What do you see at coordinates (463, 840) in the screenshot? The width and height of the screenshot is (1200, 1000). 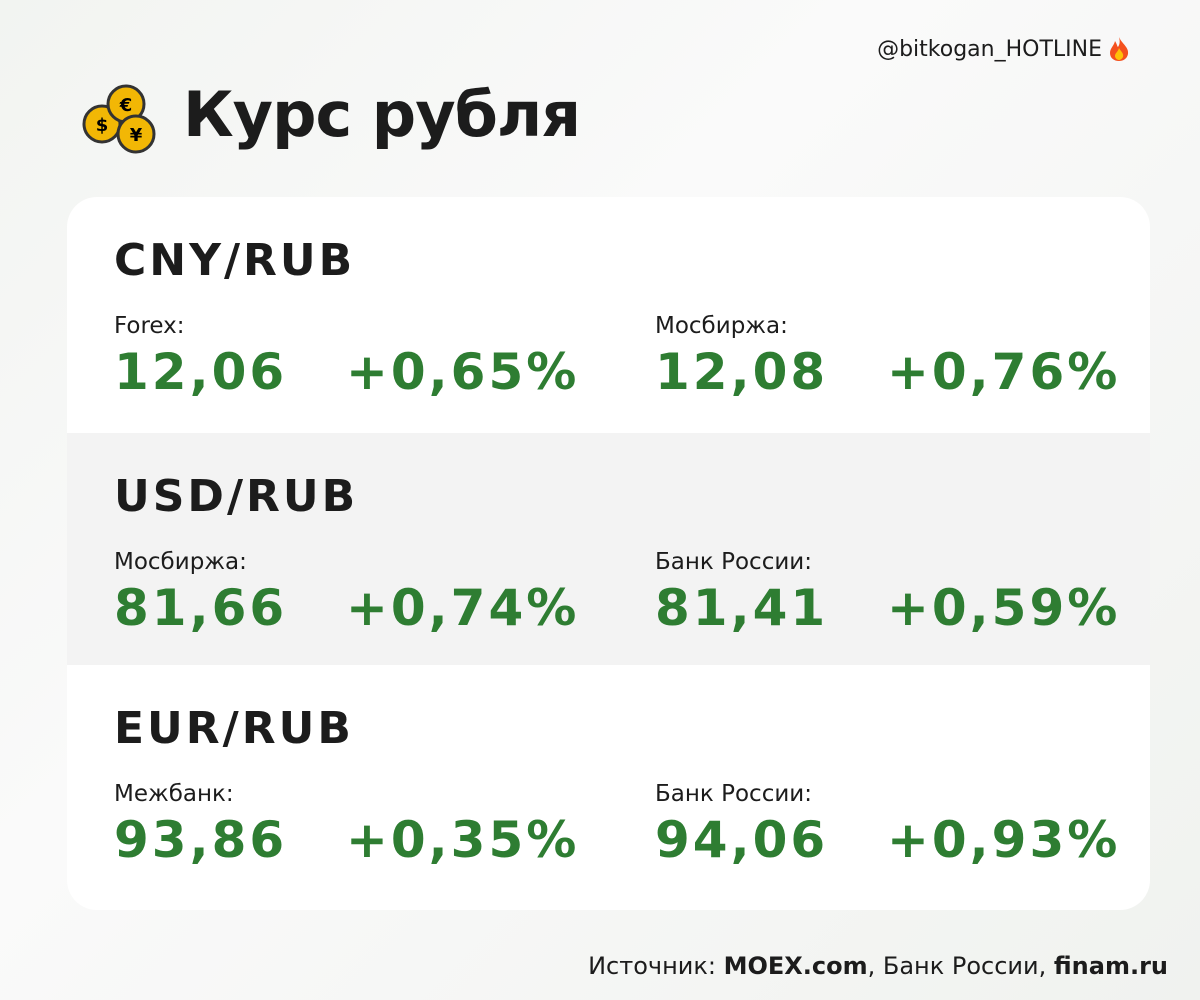 I see `quote-change: +0,35%` at bounding box center [463, 840].